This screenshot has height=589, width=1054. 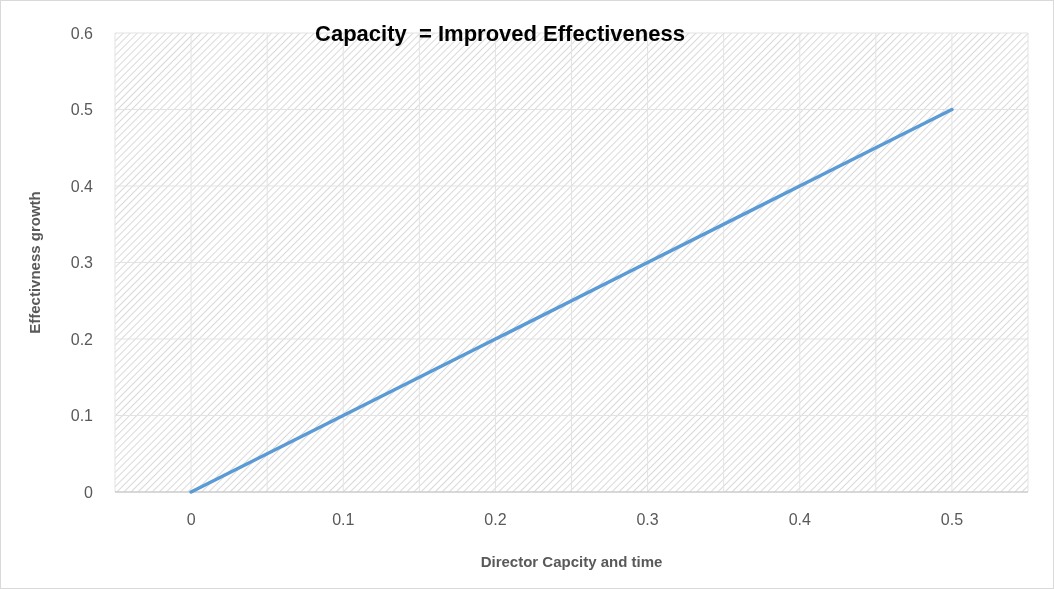 I want to click on x-tick-label: 0.3, so click(x=647, y=519).